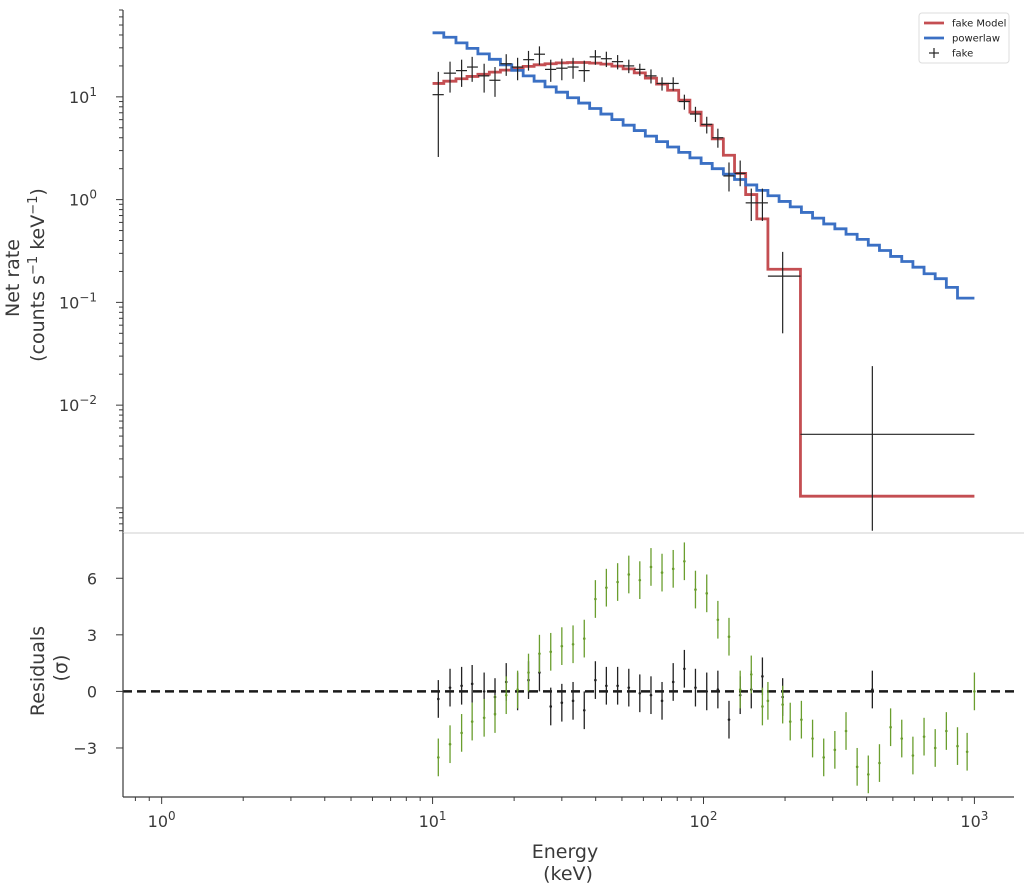 The height and width of the screenshot is (894, 1024). I want to click on residuals-y-axis-title: Residuals (σ), so click(49, 668).